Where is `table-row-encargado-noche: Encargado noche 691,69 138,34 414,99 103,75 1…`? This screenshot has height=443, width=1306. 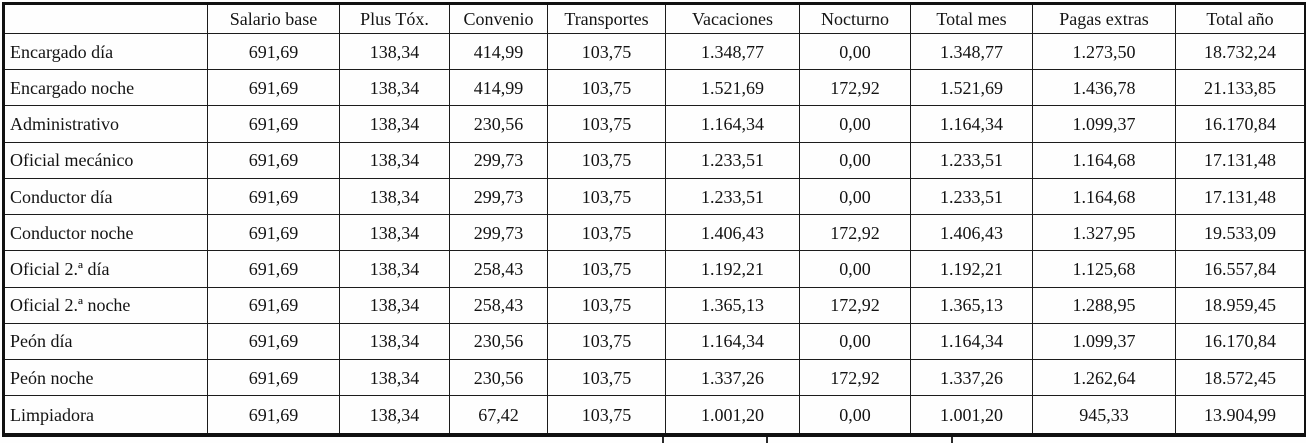
table-row-encargado-noche: Encargado noche 691,69 138,34 414,99 103,75 1… is located at coordinates (654, 88).